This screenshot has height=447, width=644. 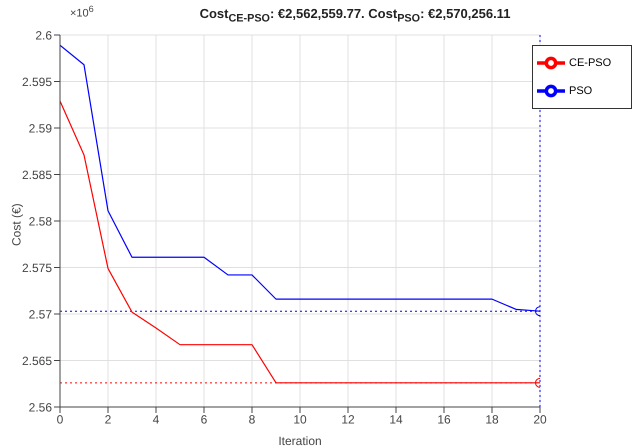 I want to click on text: ×10$^{6}$, so click(x=82, y=12).